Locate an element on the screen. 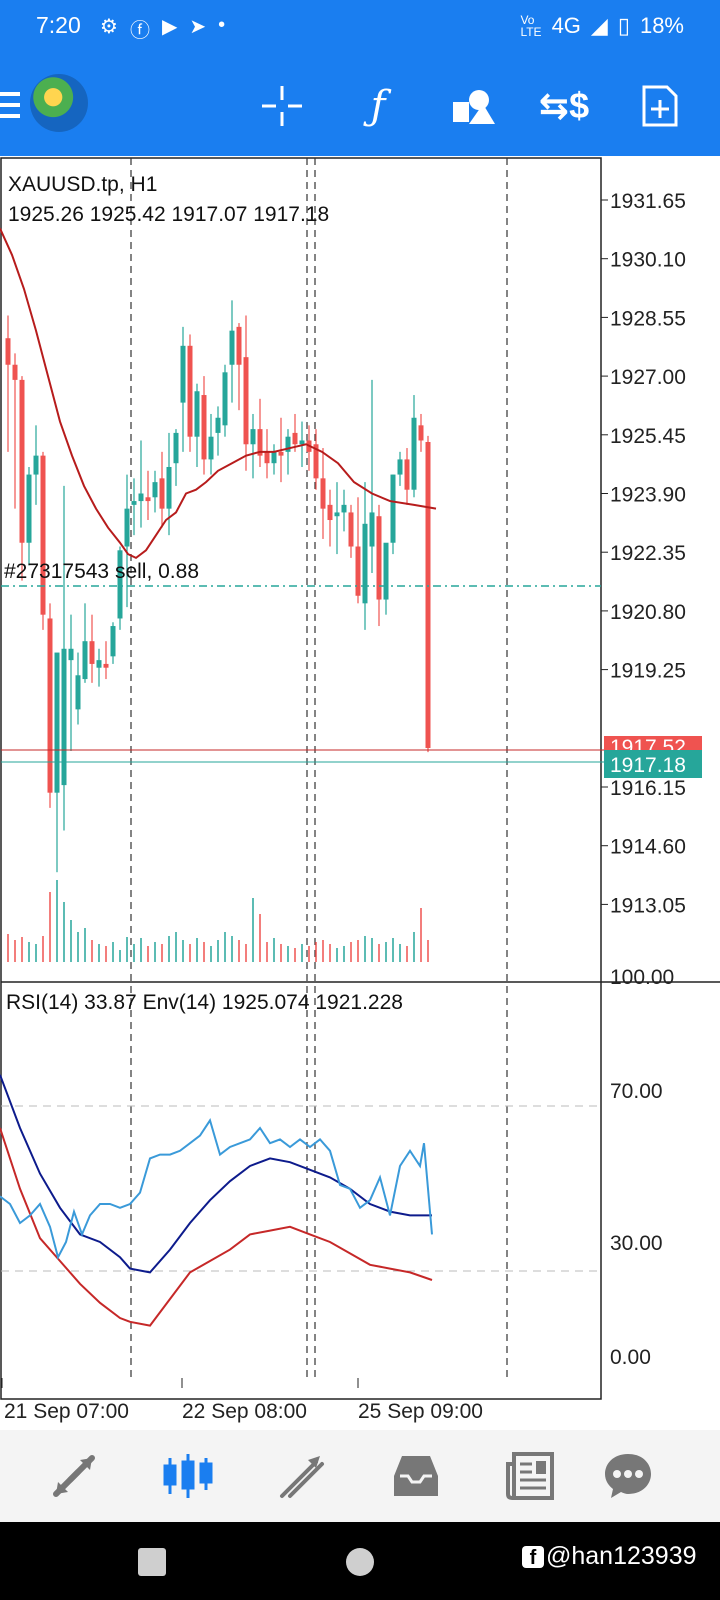 The width and height of the screenshot is (720, 1600). chat-icon is located at coordinates (628, 1476).